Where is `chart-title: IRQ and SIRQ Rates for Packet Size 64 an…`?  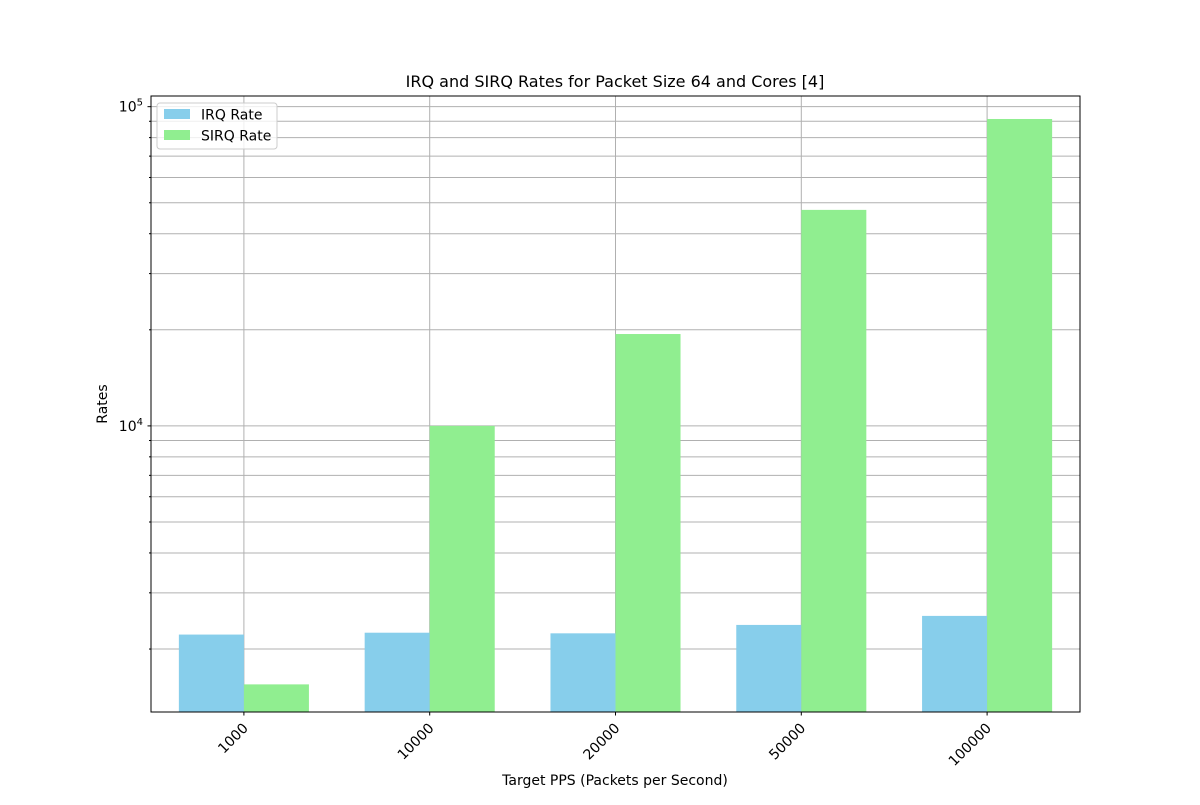
chart-title: IRQ and SIRQ Rates for Packet Size 64 an… is located at coordinates (615, 81).